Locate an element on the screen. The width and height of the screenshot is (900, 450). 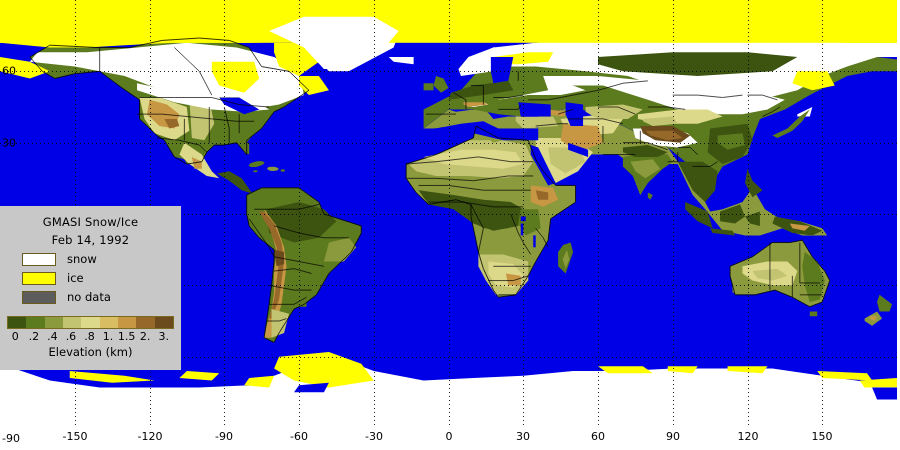
colorbar-tick-label: 1.5 is located at coordinates (126, 336).